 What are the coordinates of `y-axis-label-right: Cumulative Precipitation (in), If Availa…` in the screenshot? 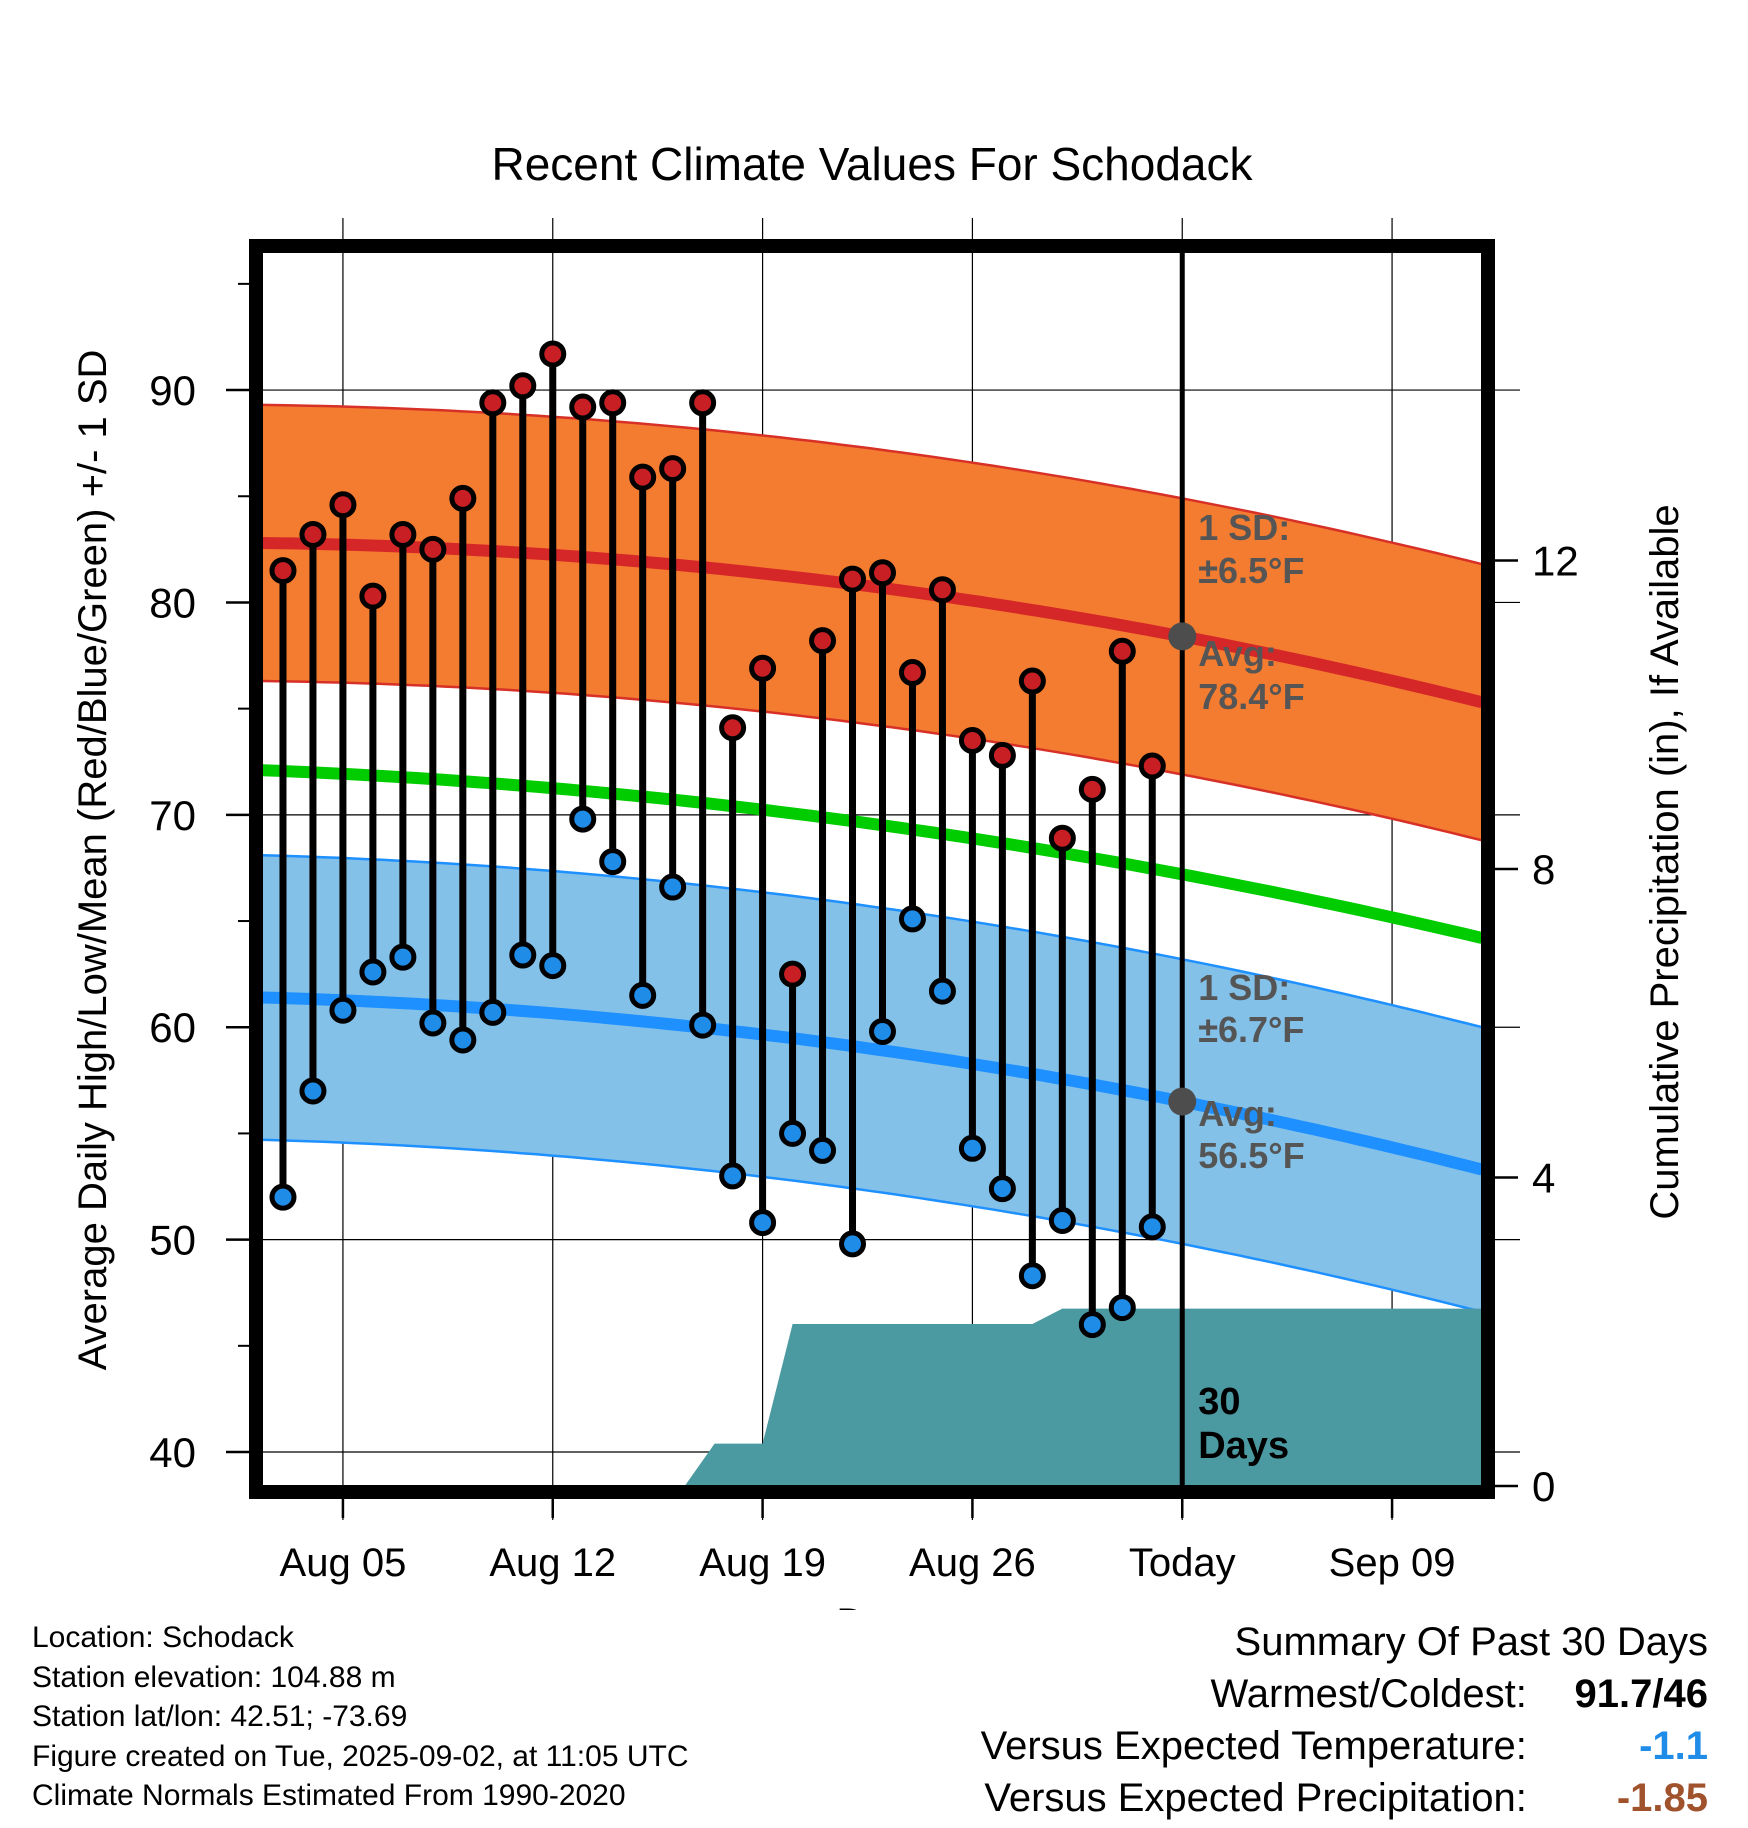 It's located at (1665, 861).